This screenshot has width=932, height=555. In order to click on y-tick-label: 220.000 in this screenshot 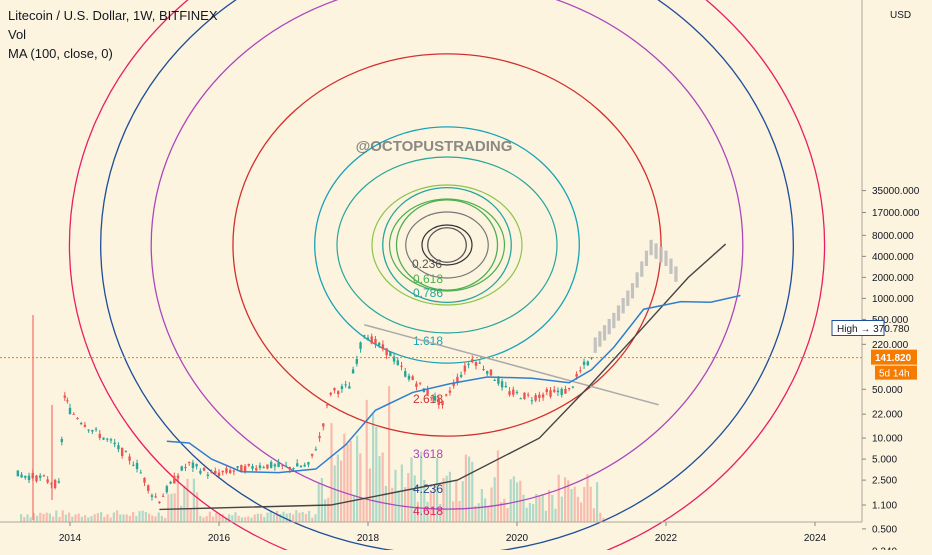, I will do `click(890, 345)`.